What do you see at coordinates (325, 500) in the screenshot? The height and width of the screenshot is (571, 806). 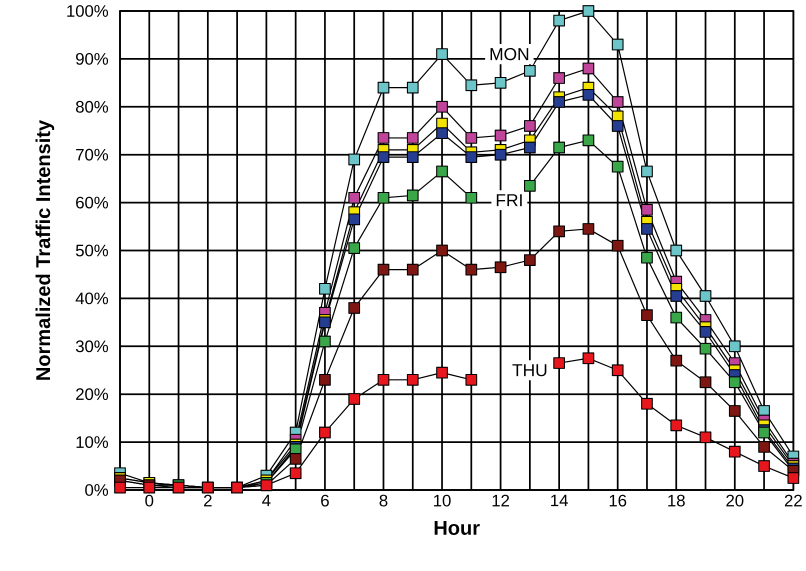 I see `x-tick-label: 6` at bounding box center [325, 500].